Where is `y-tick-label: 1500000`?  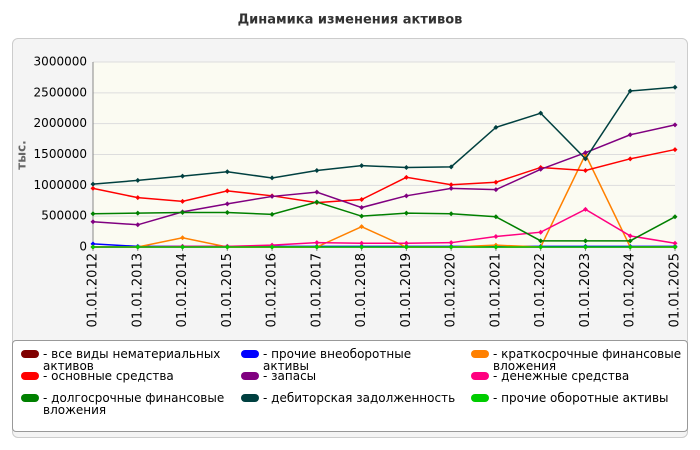 y-tick-label: 1500000 is located at coordinates (60, 154).